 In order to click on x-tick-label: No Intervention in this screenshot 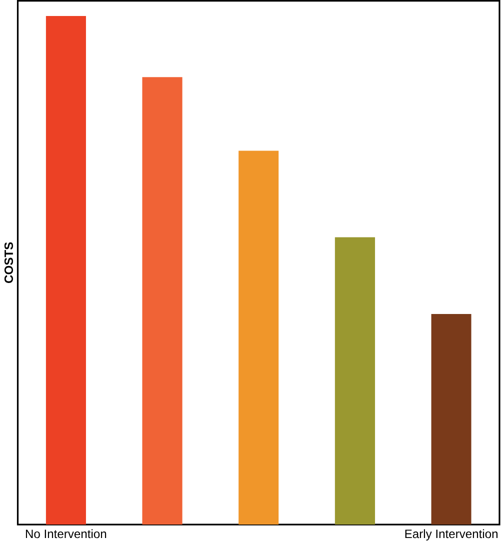, I will do `click(66, 533)`.